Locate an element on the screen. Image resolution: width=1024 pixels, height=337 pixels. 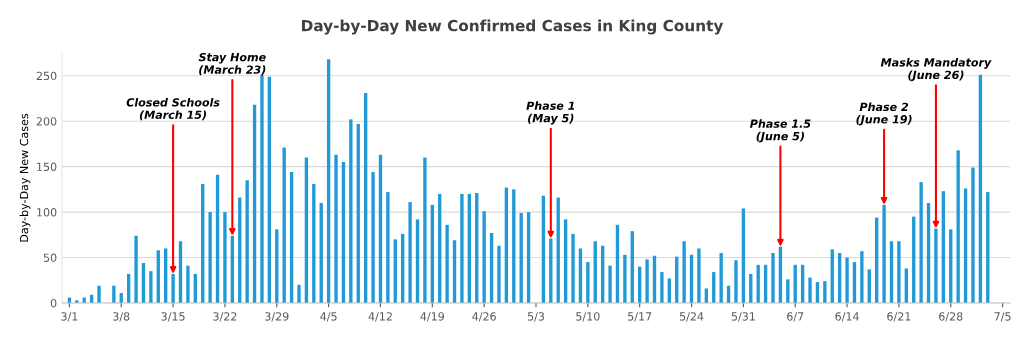
x-tick-label: 6/21 is located at coordinates (899, 317).